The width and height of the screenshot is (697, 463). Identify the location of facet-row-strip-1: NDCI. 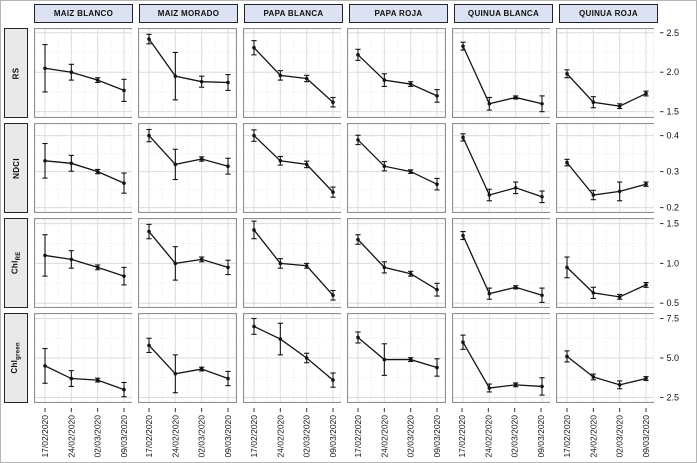
(16, 168).